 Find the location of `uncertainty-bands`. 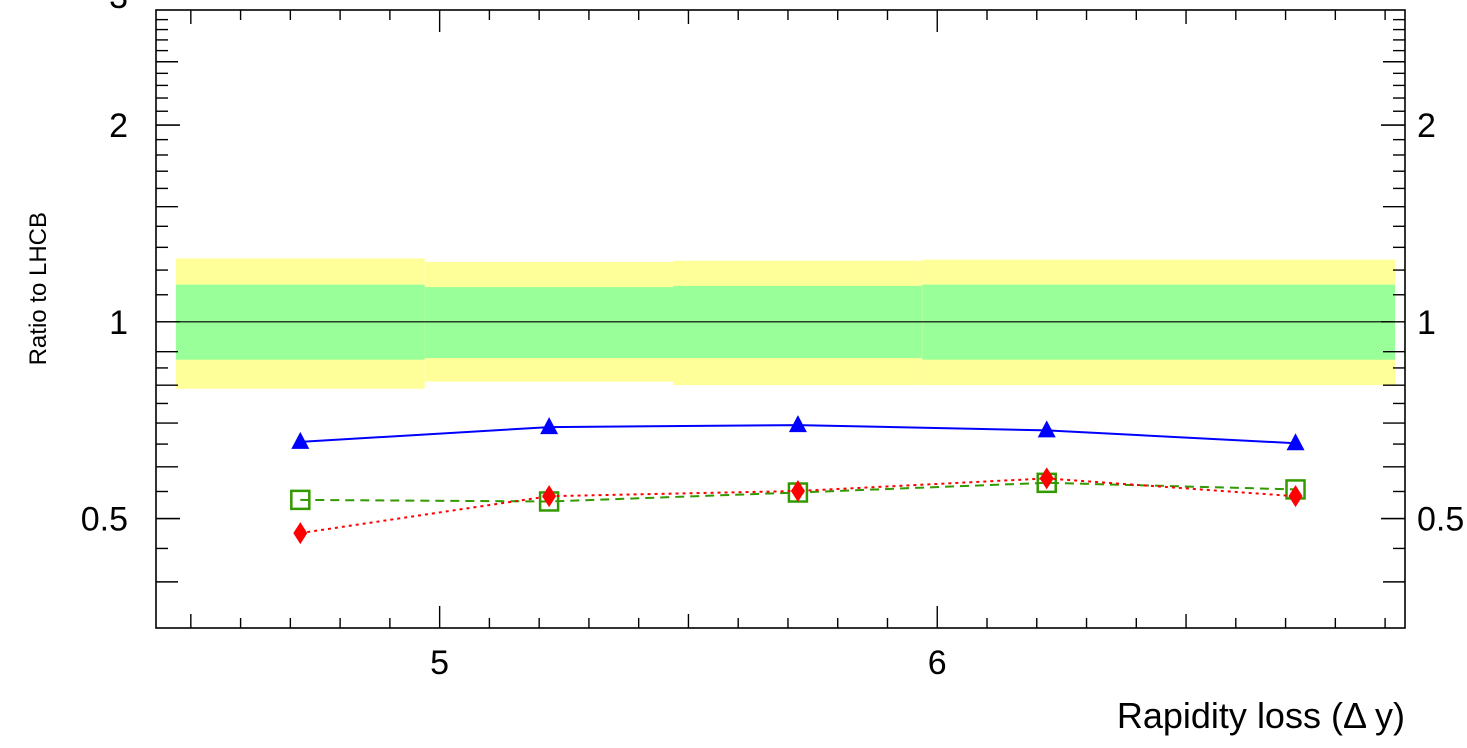

uncertainty-bands is located at coordinates (785, 323).